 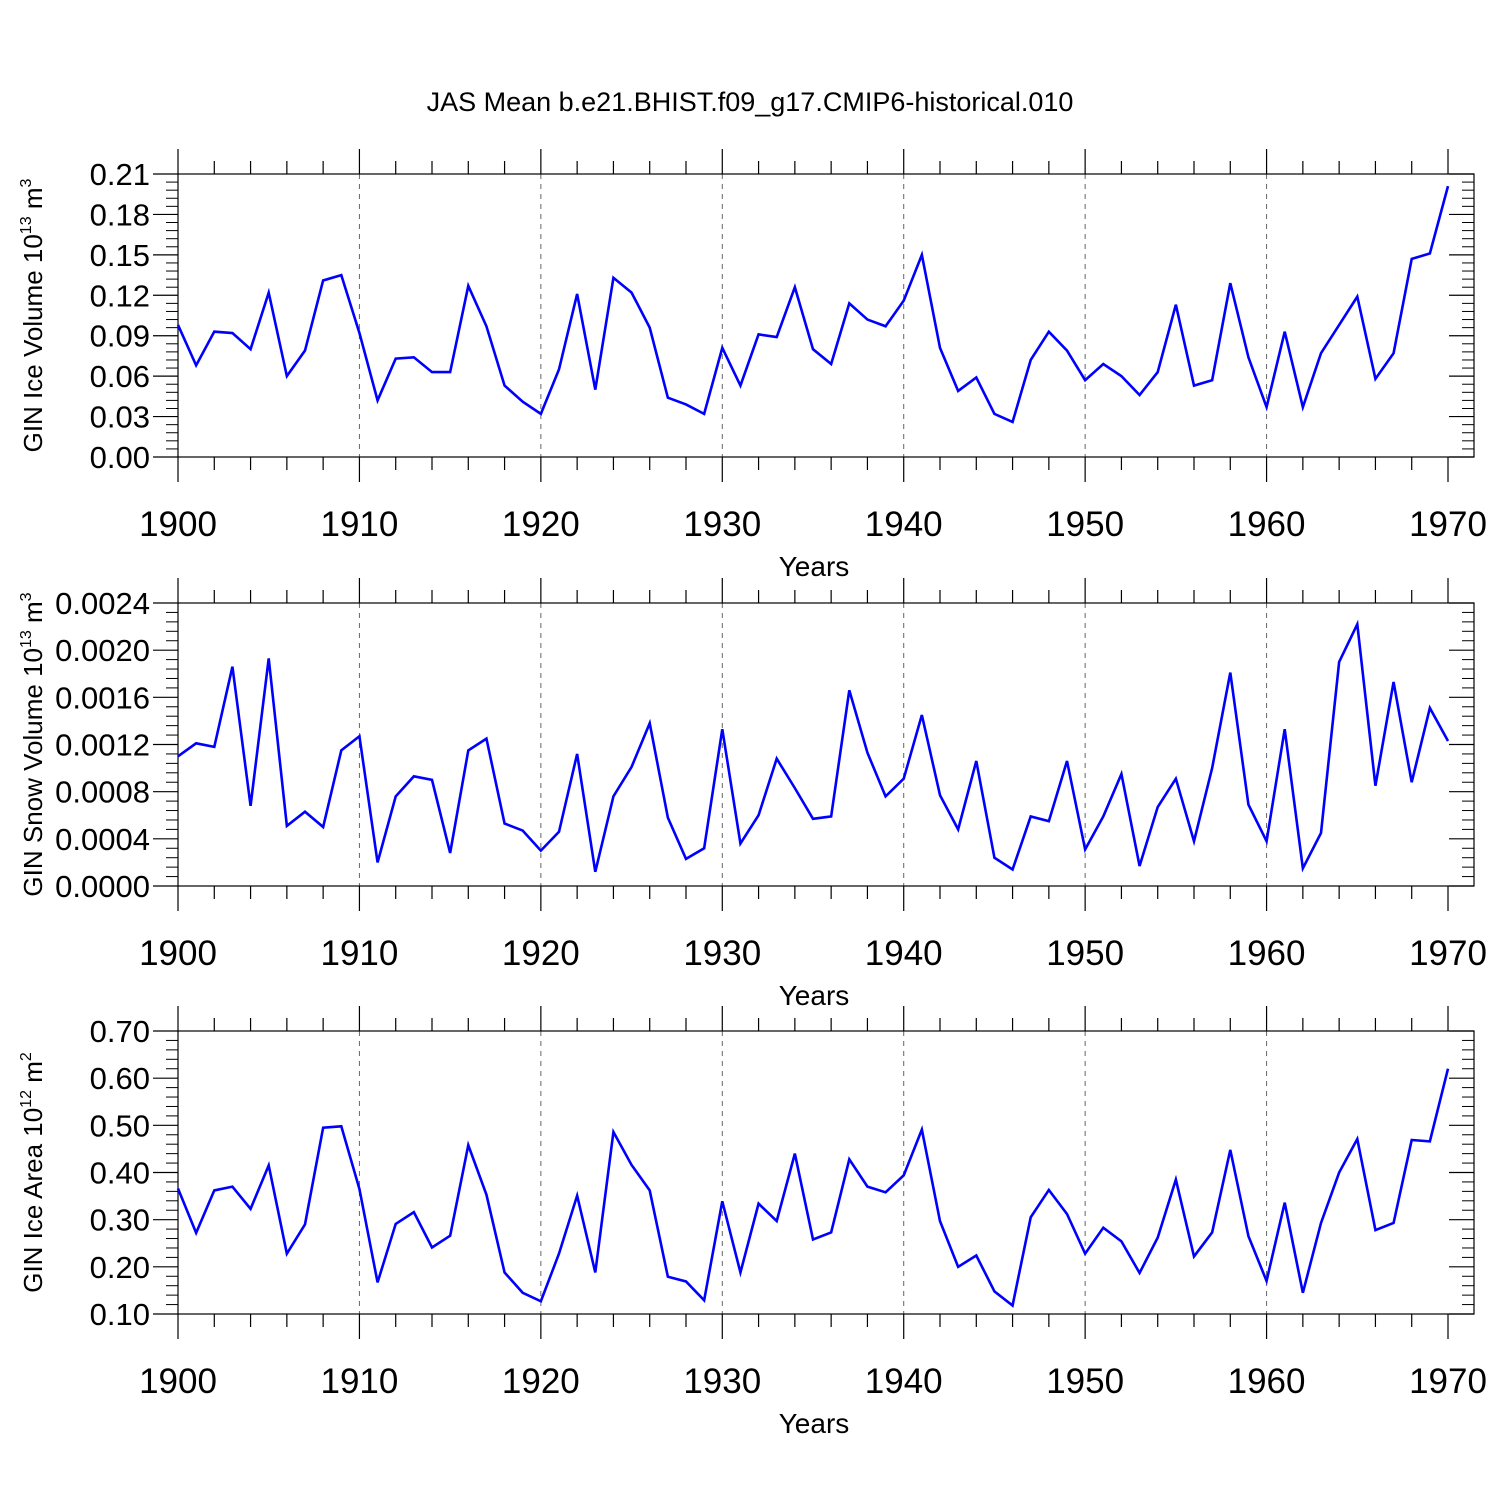 I want to click on series-line-snow-volume, so click(x=813, y=746).